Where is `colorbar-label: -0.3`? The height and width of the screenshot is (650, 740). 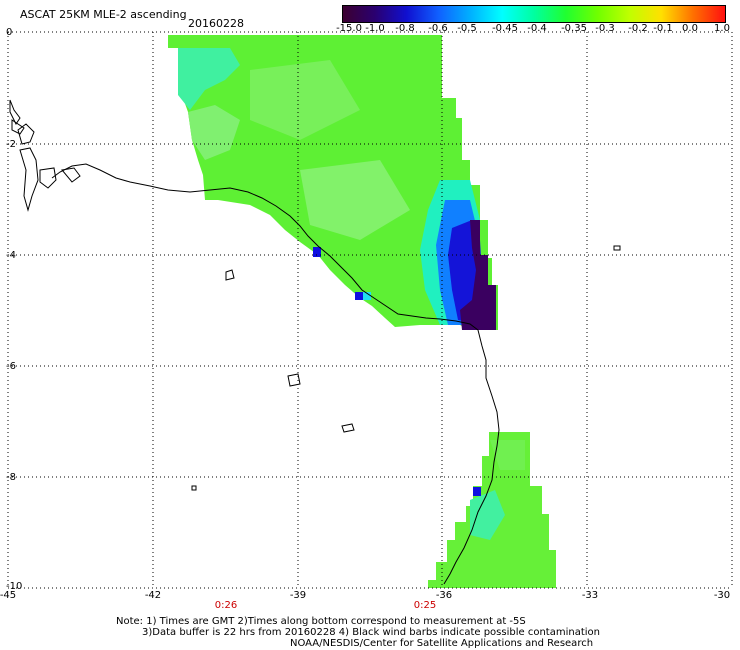
colorbar-label: -0.3 is located at coordinates (605, 28).